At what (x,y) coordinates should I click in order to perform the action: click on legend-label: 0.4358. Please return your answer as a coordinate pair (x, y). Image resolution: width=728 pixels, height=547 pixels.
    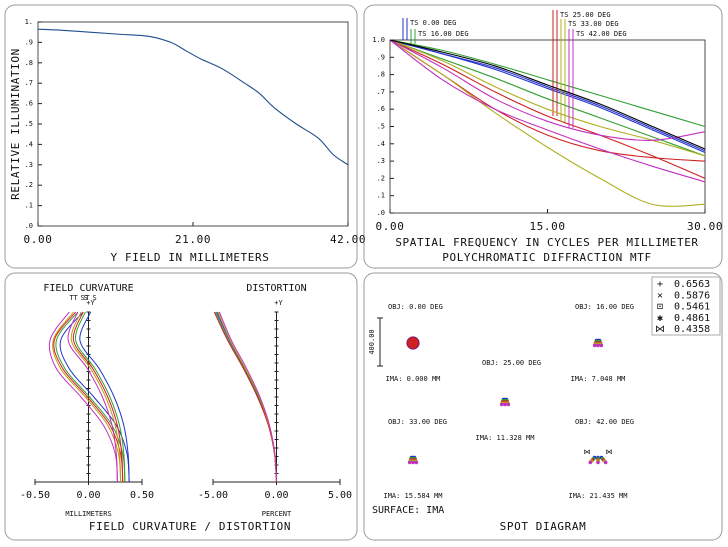
    Looking at the image, I should click on (692, 329).